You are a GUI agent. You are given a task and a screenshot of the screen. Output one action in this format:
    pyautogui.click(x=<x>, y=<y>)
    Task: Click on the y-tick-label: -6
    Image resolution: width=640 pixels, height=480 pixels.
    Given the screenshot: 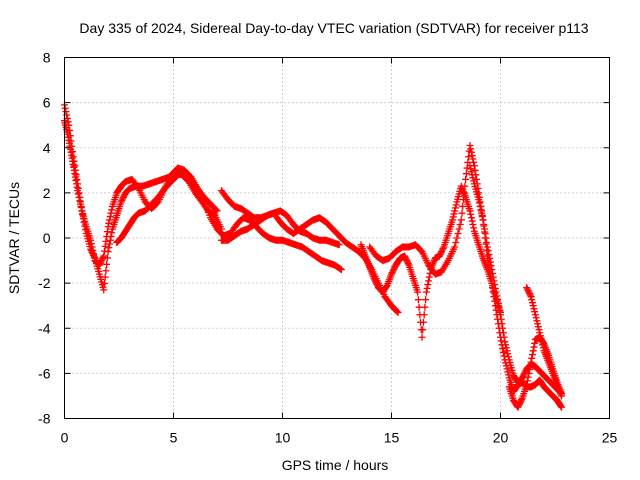 What is the action you would take?
    pyautogui.click(x=44, y=373)
    